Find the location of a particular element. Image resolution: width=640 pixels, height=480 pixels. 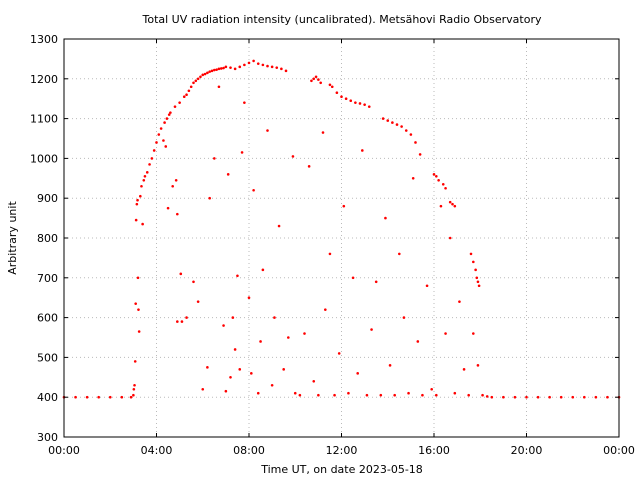

x-axis-label: Time UT, on date 2023-05-18 is located at coordinates (341, 469).